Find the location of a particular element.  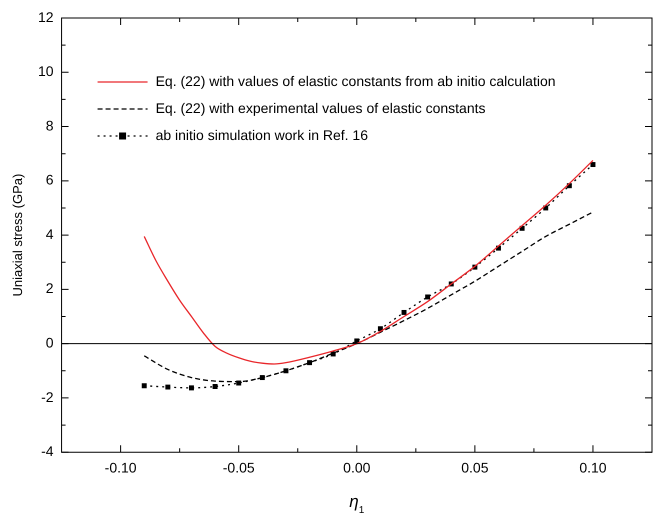

y-tick-label: 12 is located at coordinates (46, 16).